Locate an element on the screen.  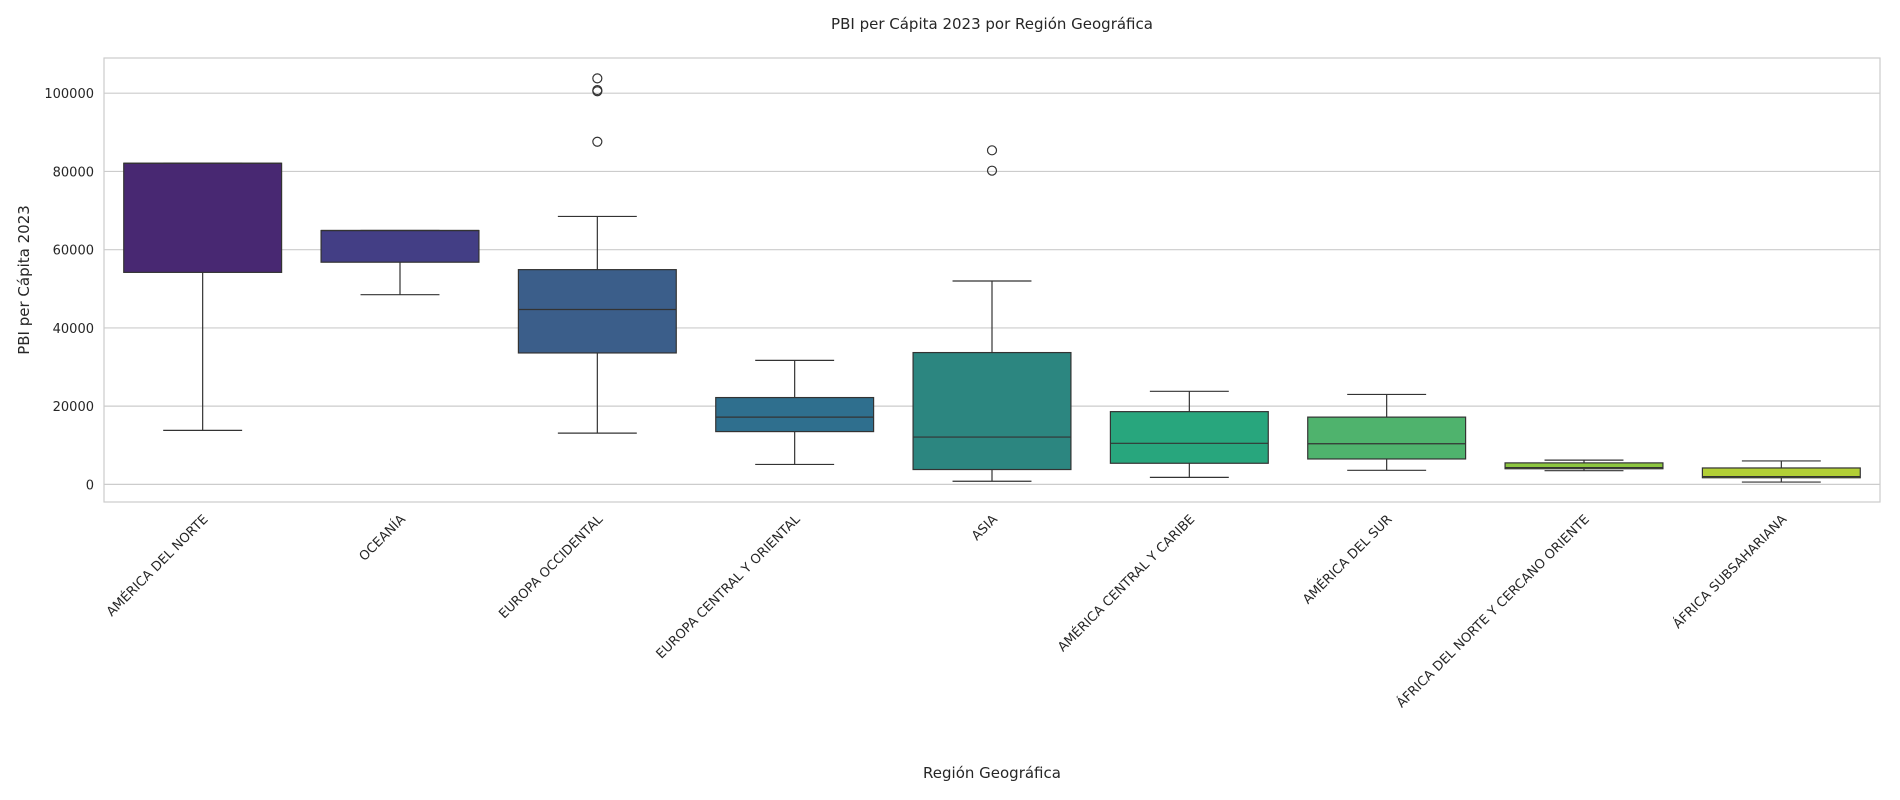
x-tick-label: AMÉRICA CENTRAL Y CARIBE is located at coordinates (1127, 584).